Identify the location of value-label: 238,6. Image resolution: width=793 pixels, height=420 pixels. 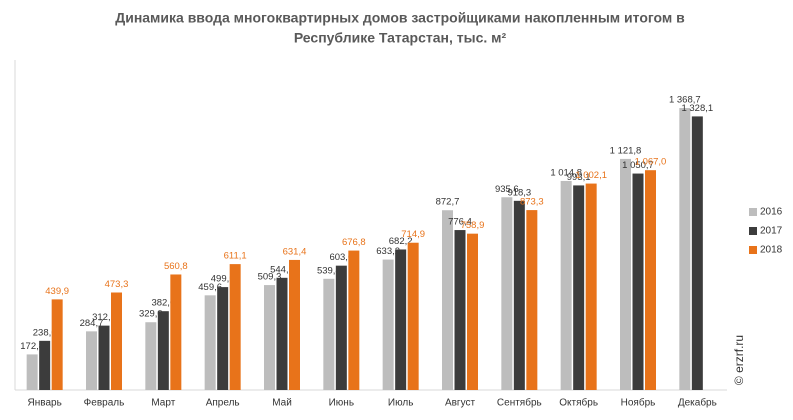
(45, 332).